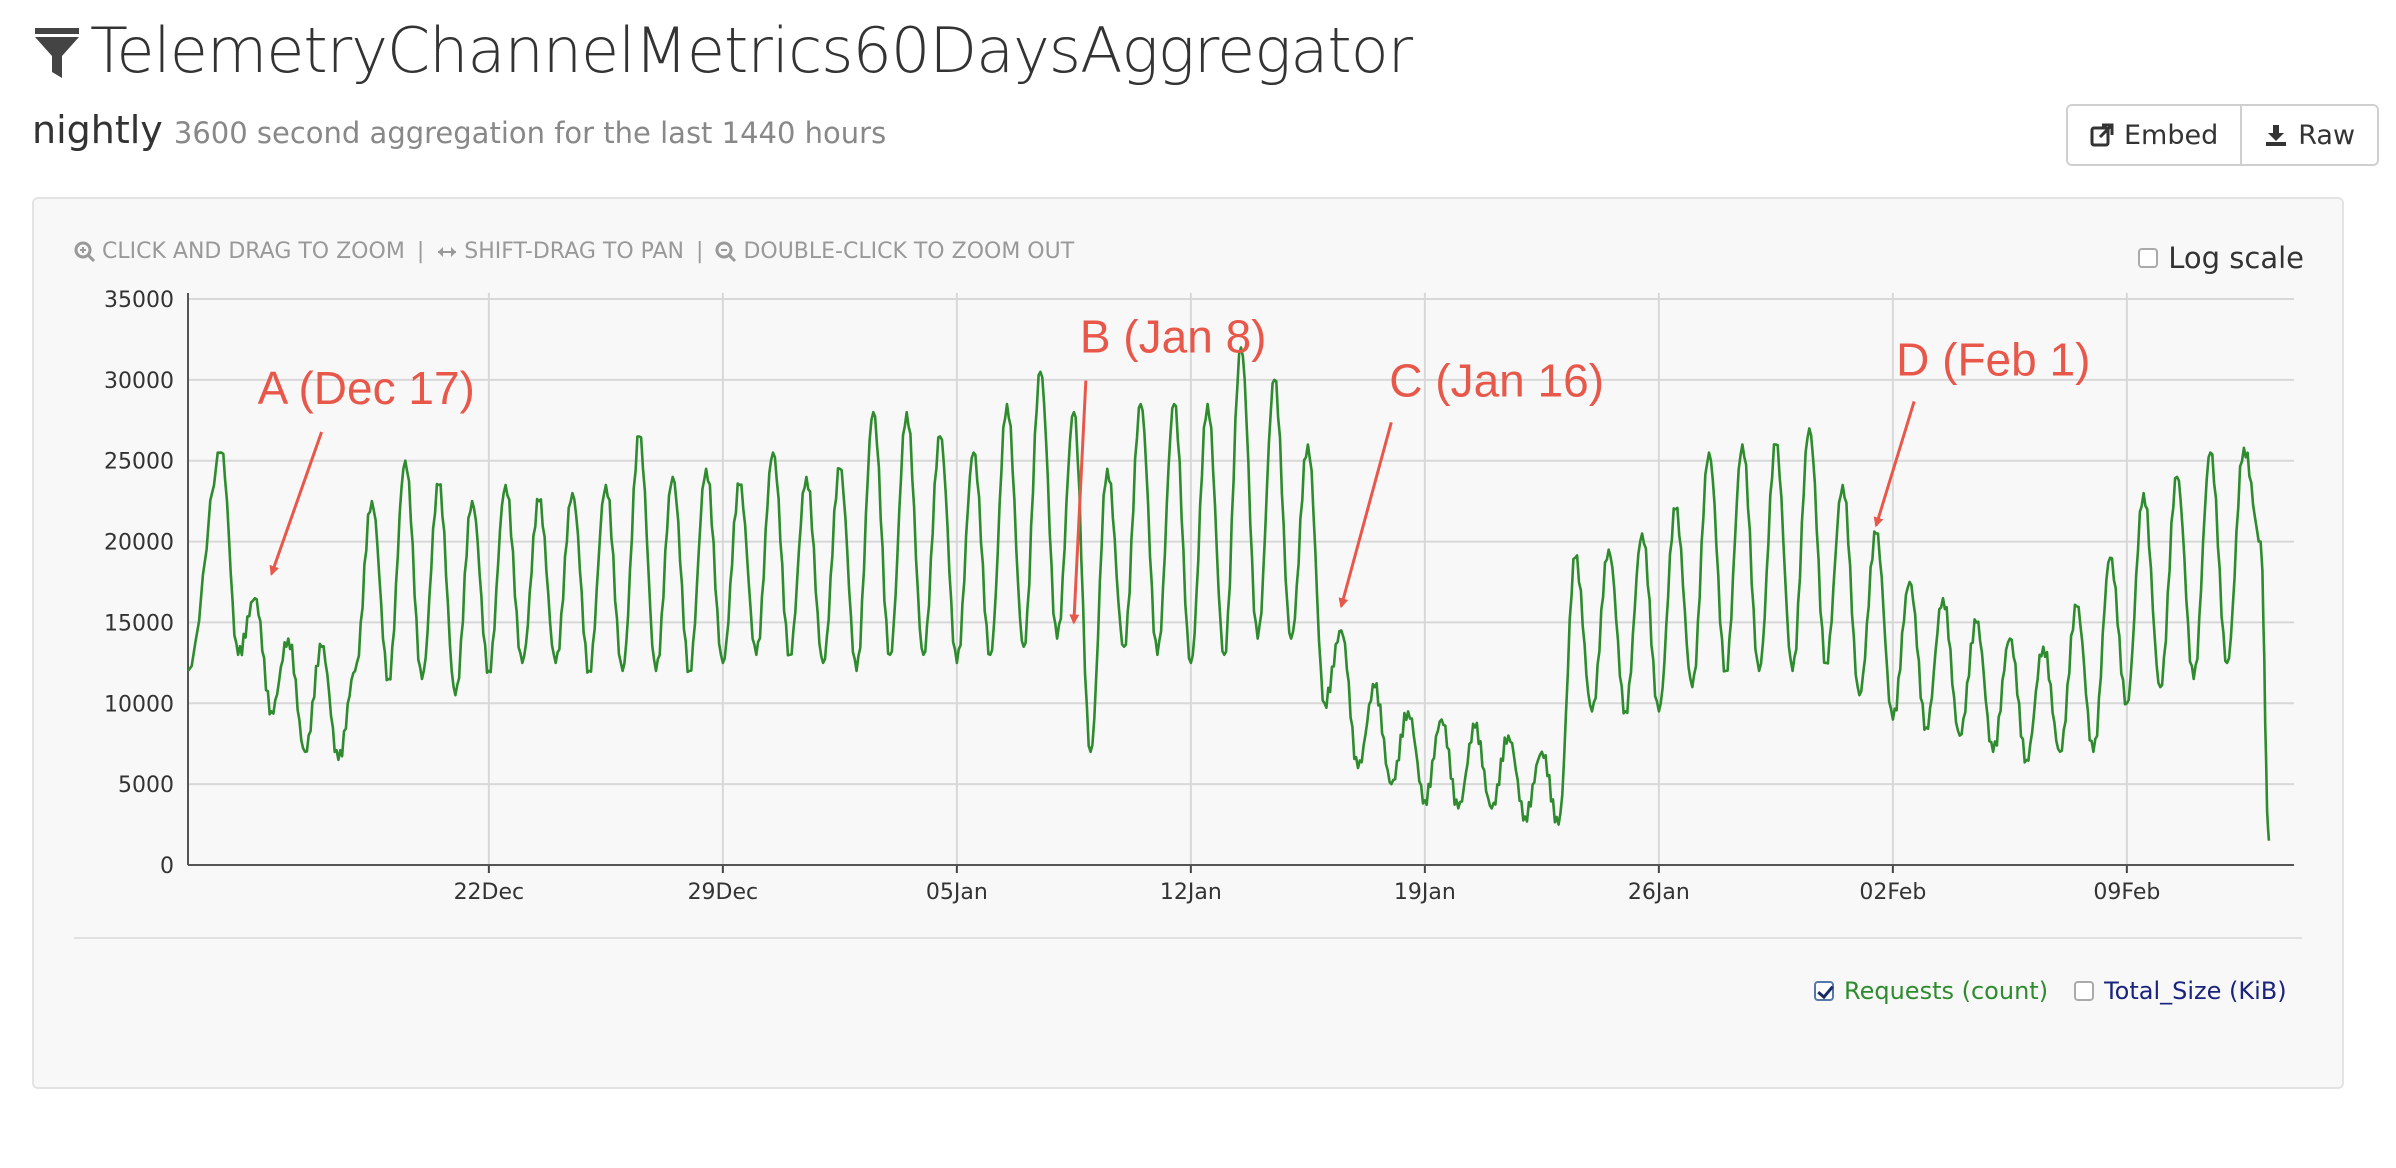  What do you see at coordinates (57, 53) in the screenshot?
I see `filter-icon` at bounding box center [57, 53].